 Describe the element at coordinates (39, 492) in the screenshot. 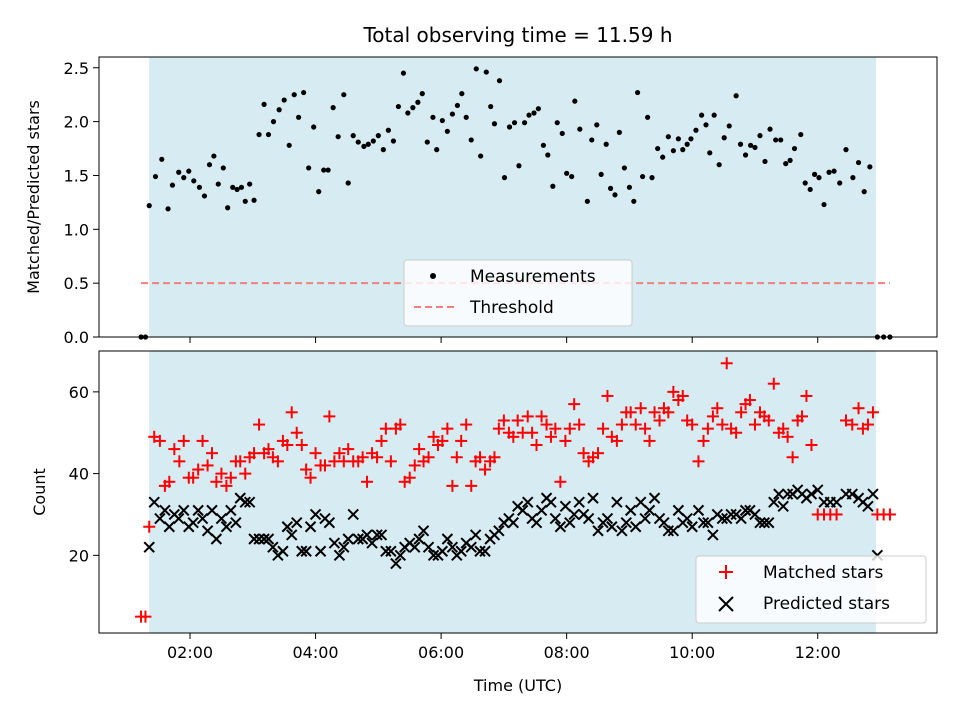

I see `count-y-axis-label: Count` at that location.